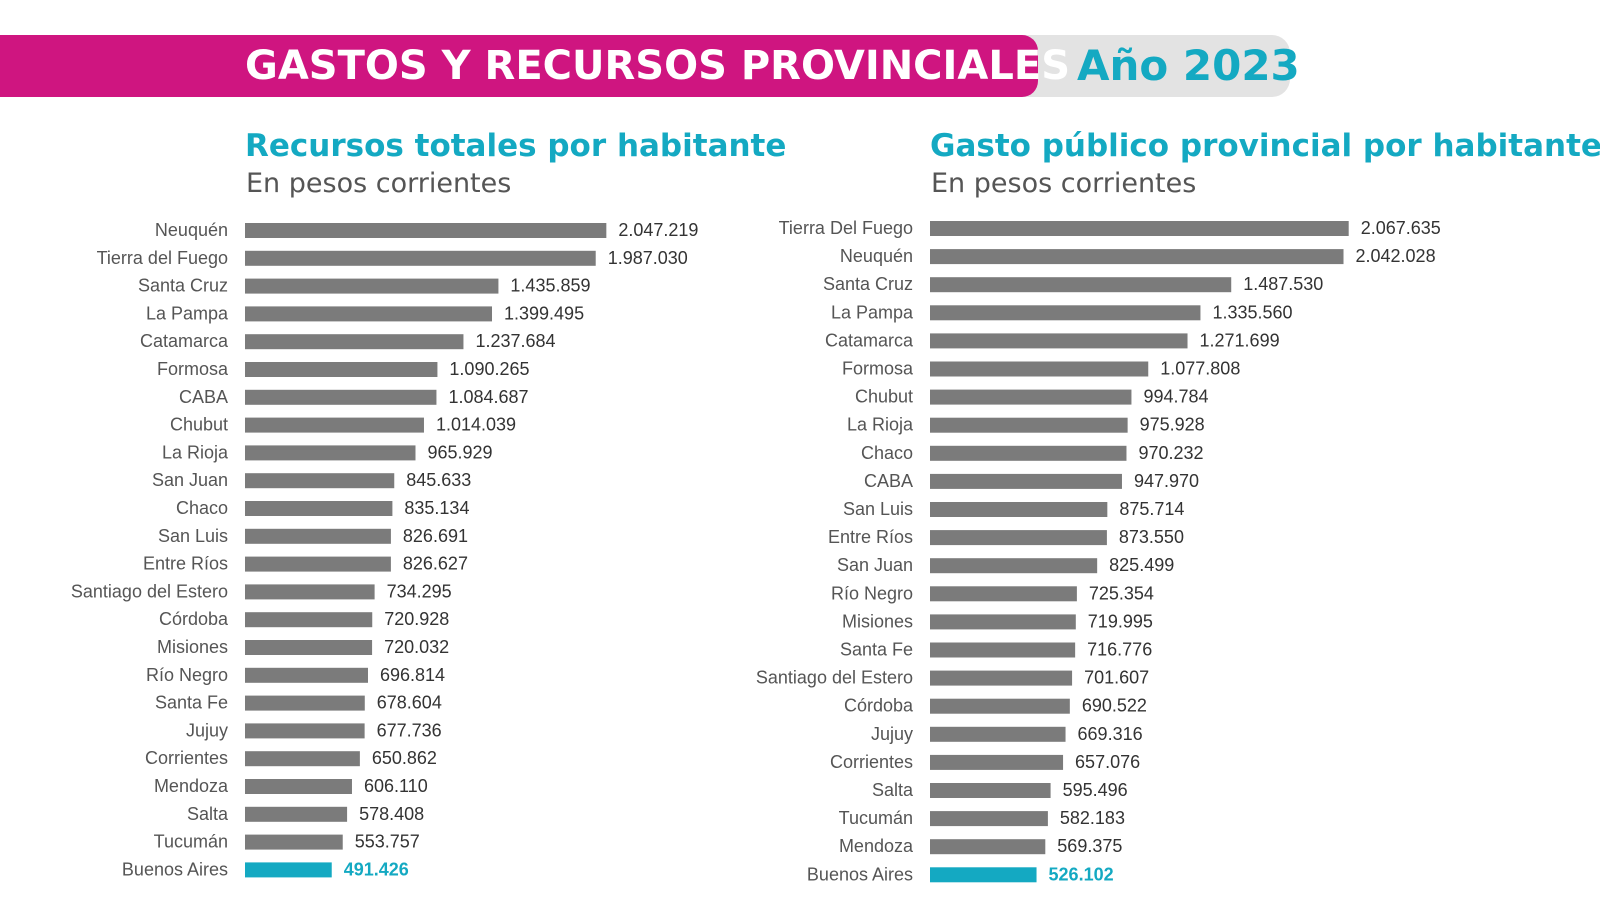 The height and width of the screenshot is (900, 1600). Describe the element at coordinates (488, 397) in the screenshot. I see `value-label: 1.084.687` at that location.